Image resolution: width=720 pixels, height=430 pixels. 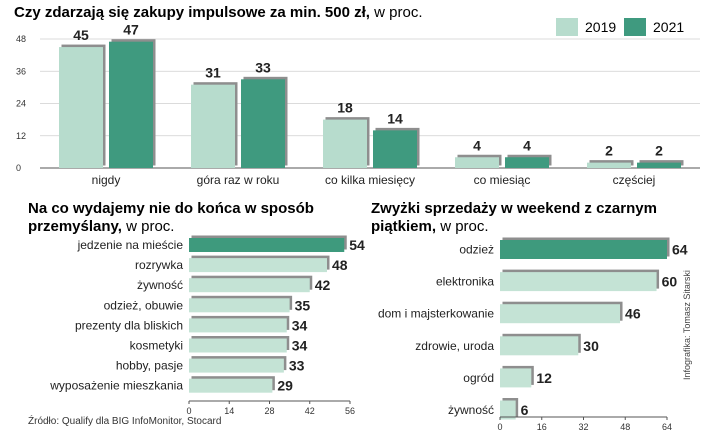 What do you see at coordinates (591, 346) in the screenshot?
I see `hbar-value-label: 30` at bounding box center [591, 346].